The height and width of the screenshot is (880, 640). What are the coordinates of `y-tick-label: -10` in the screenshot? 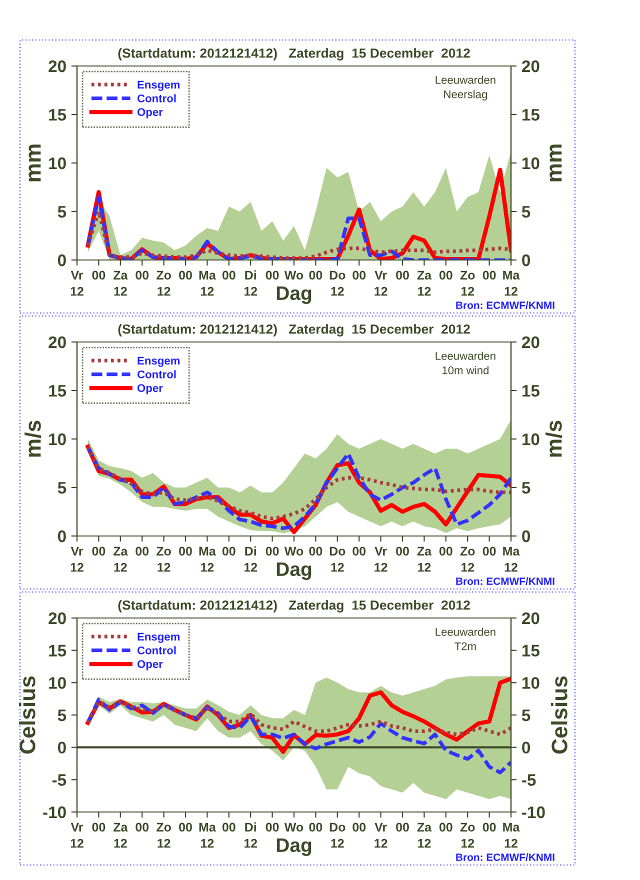 It's located at (54, 812).